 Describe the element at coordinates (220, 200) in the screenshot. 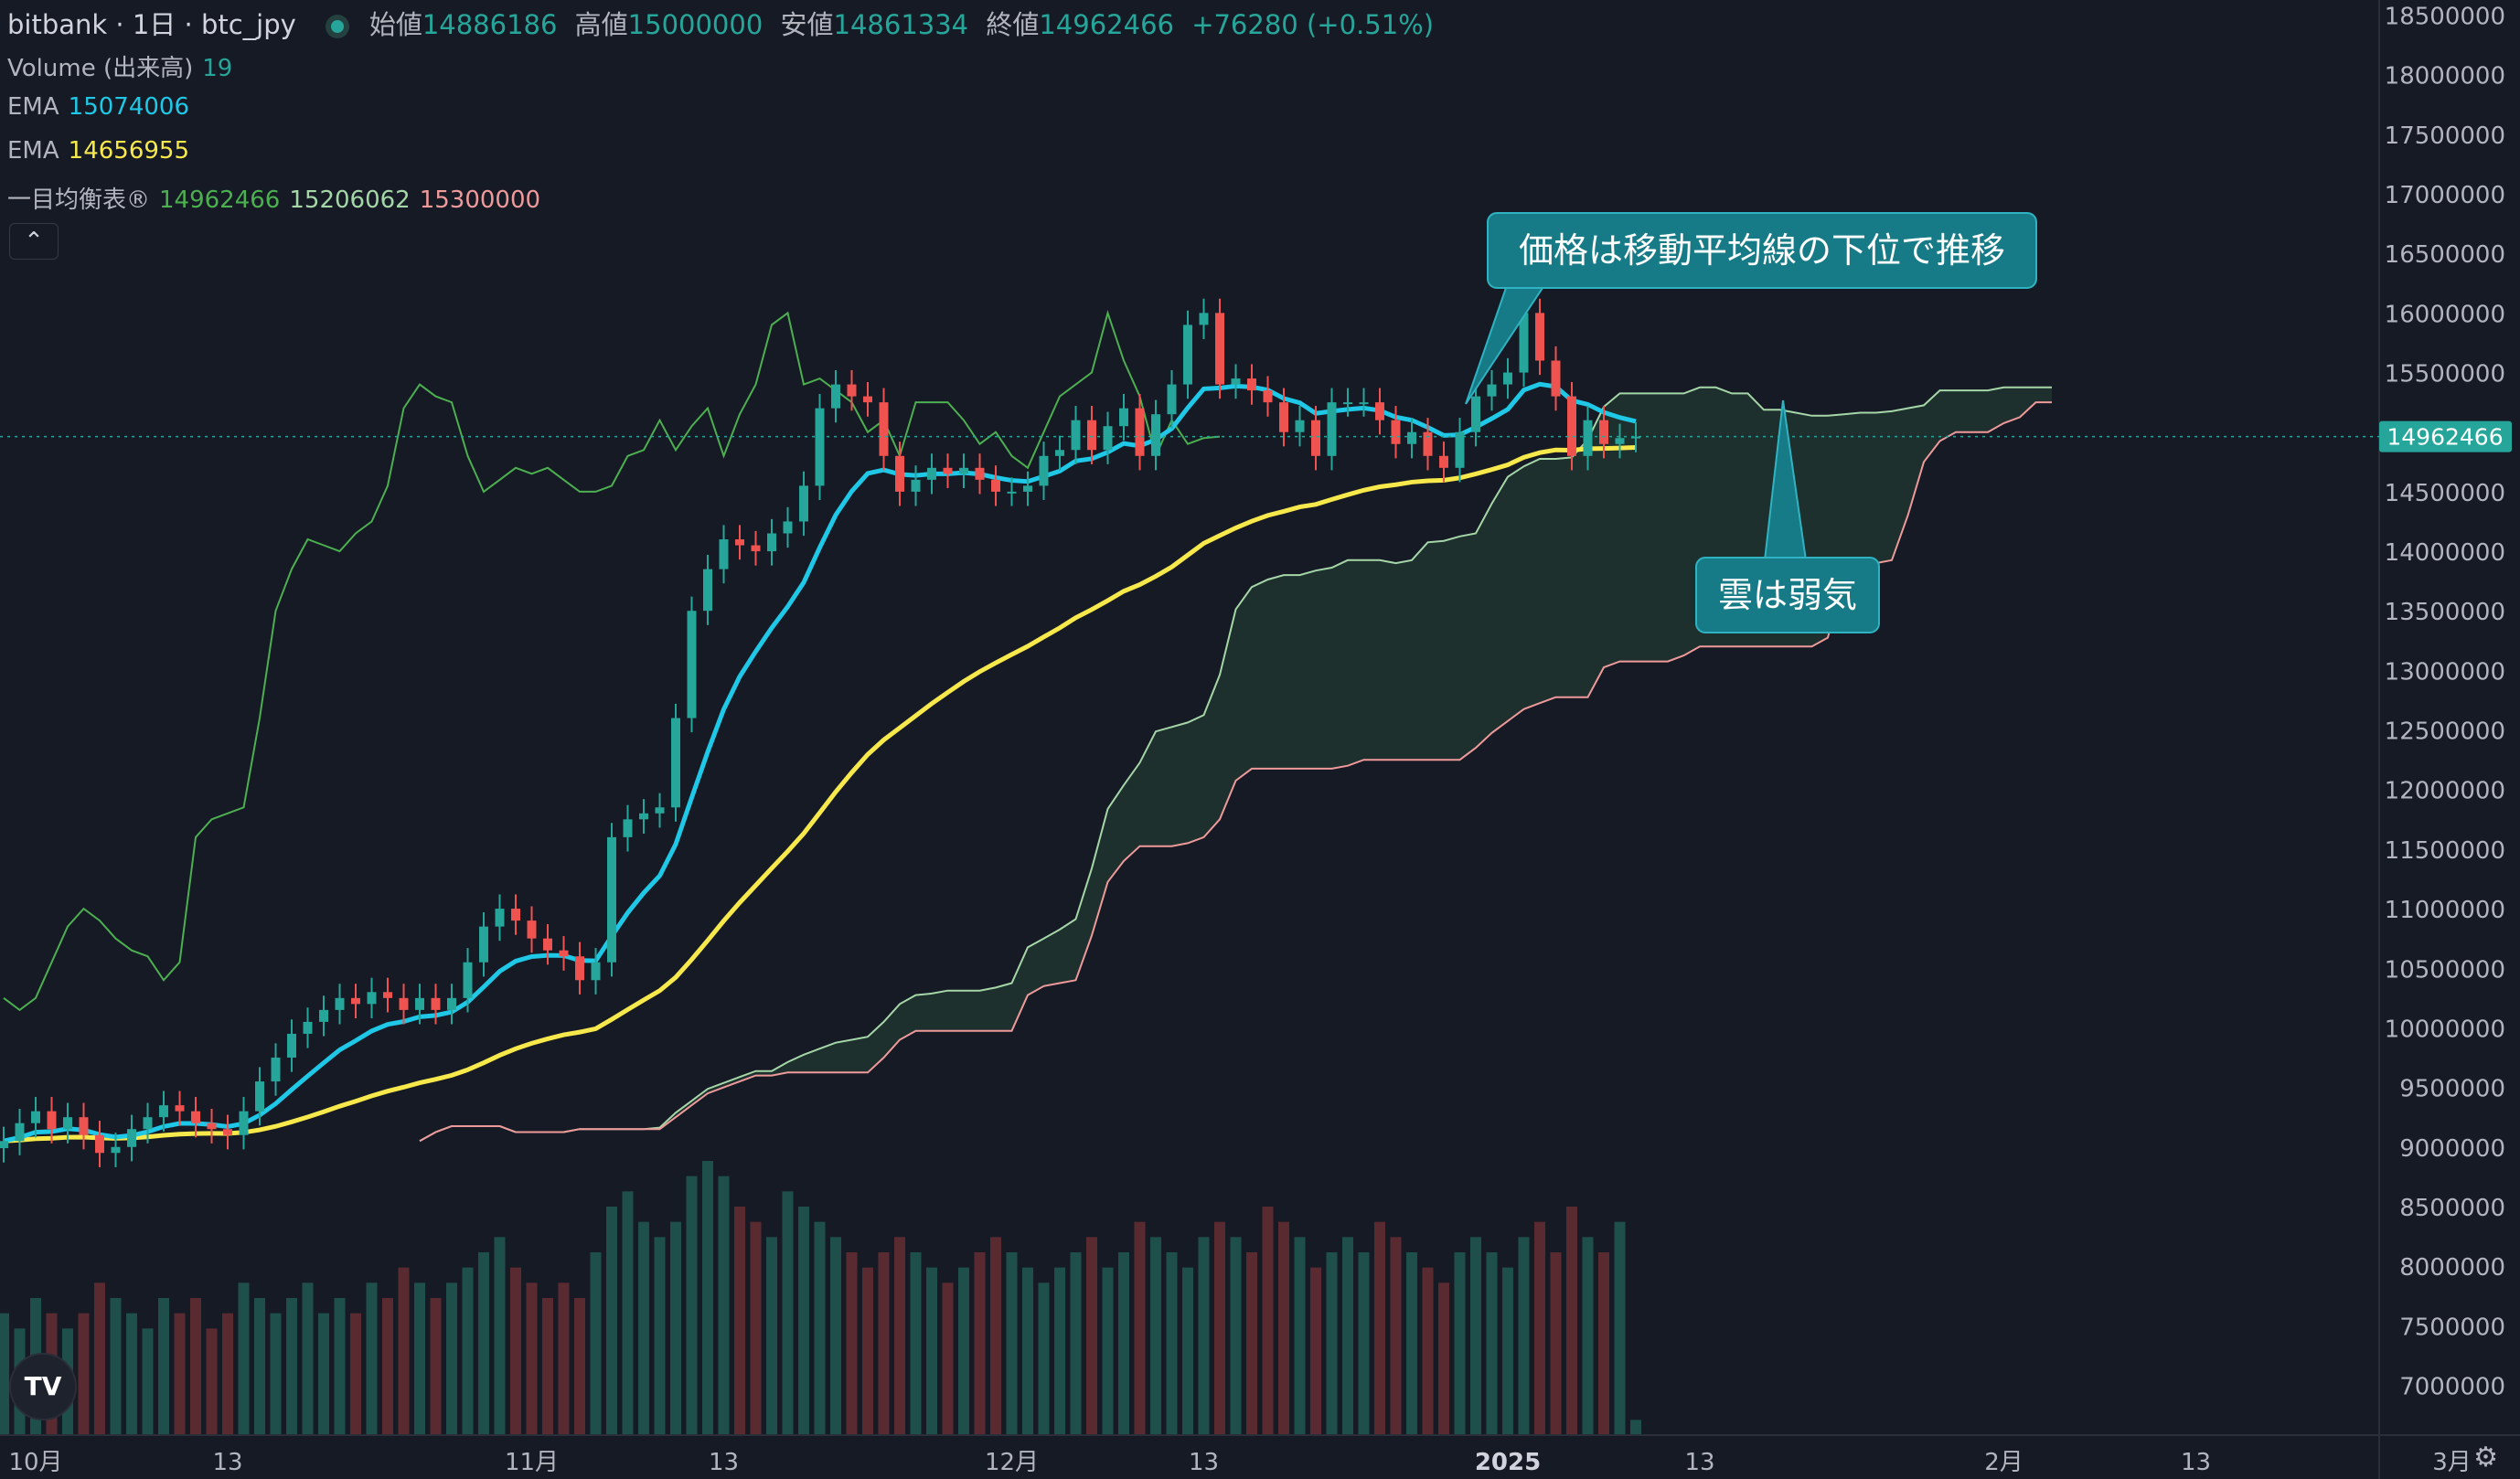

I see `ichimoku-value-1: 14962466` at that location.